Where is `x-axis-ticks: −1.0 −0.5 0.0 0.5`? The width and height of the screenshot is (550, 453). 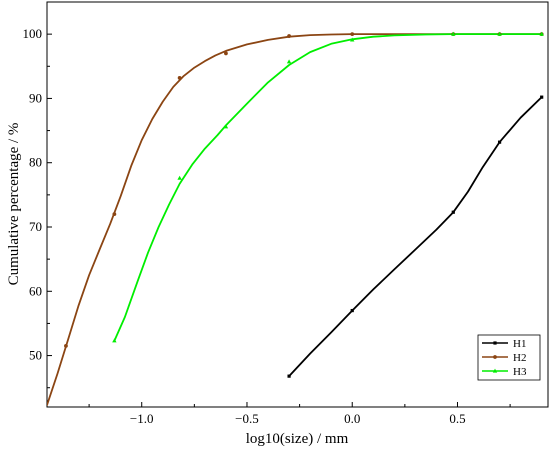
x-axis-ticks: −1.0 −0.5 0.0 0.5 is located at coordinates (299, 414).